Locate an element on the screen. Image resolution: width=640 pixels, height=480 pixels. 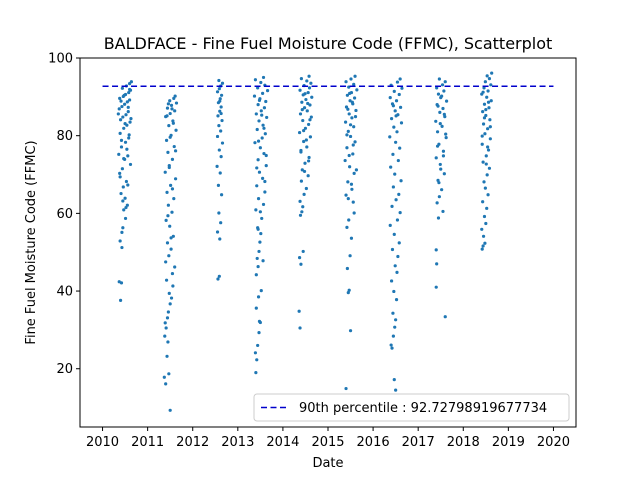
y-tick-label: 40 is located at coordinates (64, 292).